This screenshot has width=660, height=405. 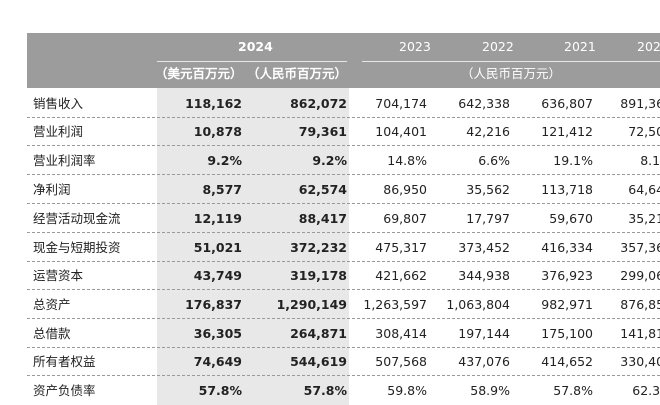 What do you see at coordinates (478, 304) in the screenshot?
I see `row-value: 1,063,804` at bounding box center [478, 304].